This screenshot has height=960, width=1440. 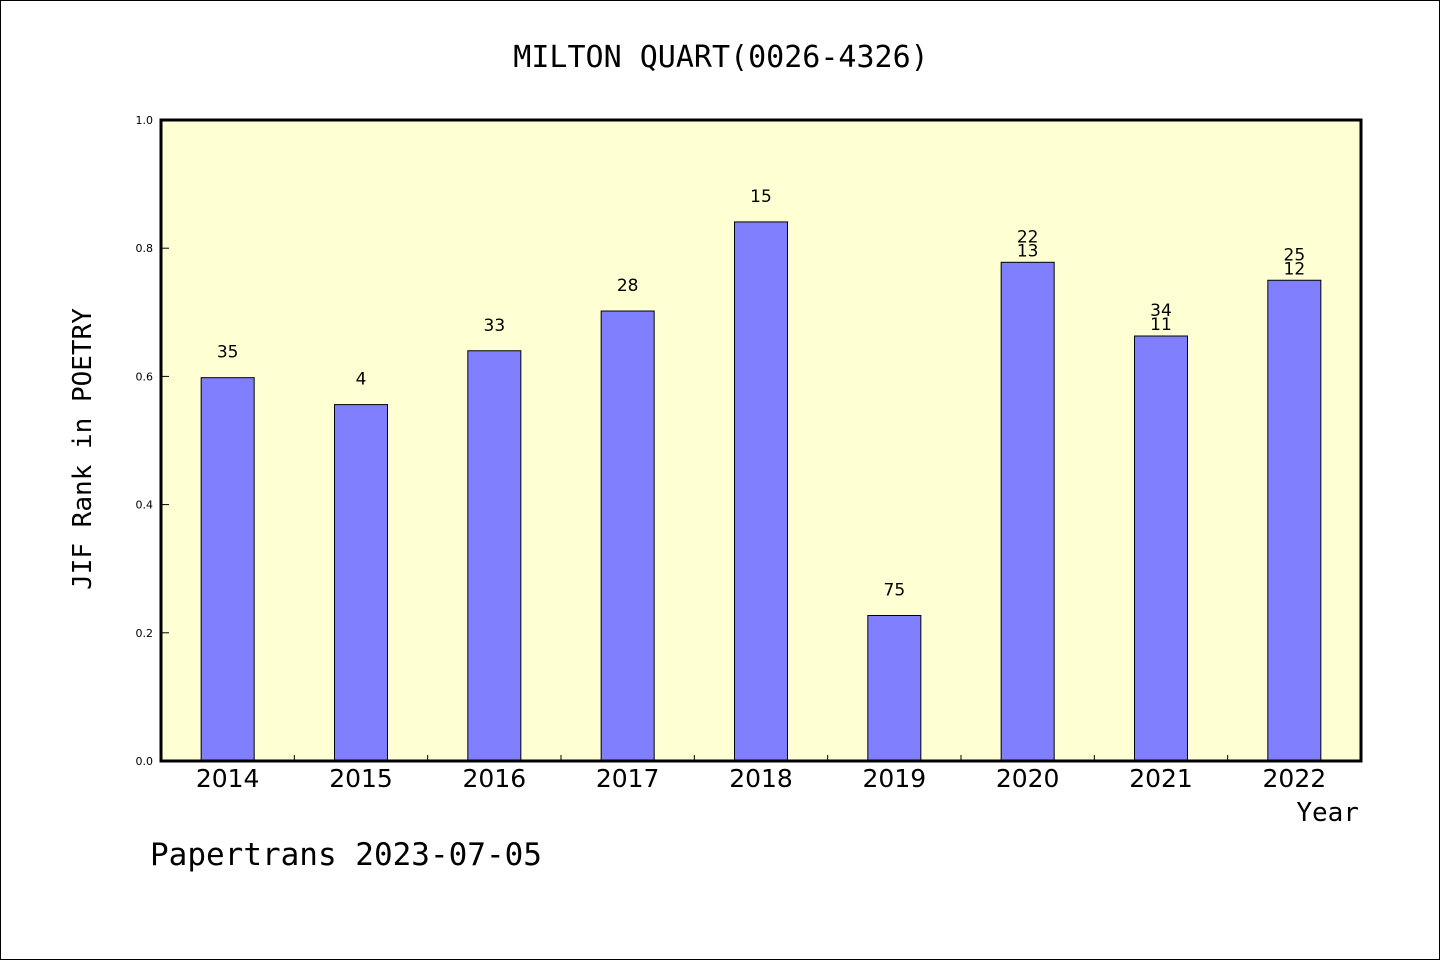 What do you see at coordinates (145, 633) in the screenshot?
I see `y-tick-label: 0.2` at bounding box center [145, 633].